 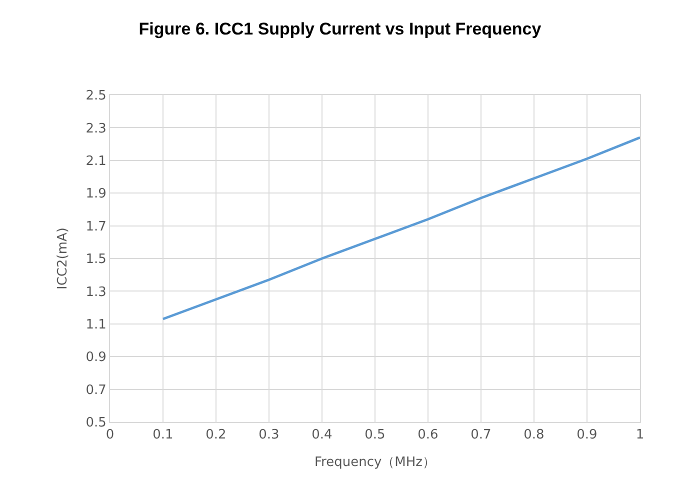 What do you see at coordinates (322, 435) in the screenshot?
I see `x-tick-label: 0.4` at bounding box center [322, 435].